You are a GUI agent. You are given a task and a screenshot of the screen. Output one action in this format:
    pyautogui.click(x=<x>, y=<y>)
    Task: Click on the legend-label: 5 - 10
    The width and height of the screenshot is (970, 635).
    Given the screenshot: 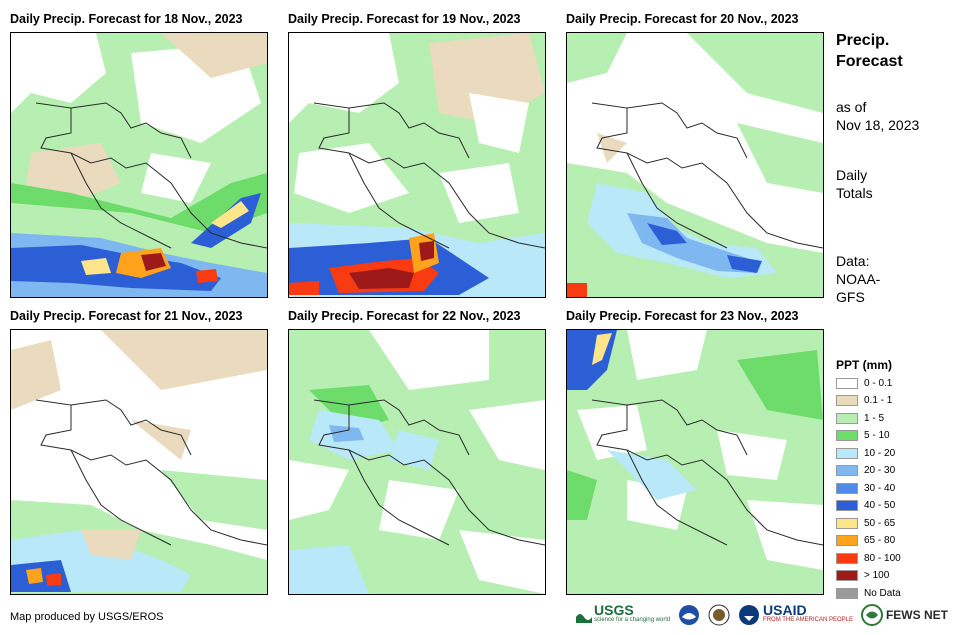 What is the action you would take?
    pyautogui.click(x=877, y=435)
    